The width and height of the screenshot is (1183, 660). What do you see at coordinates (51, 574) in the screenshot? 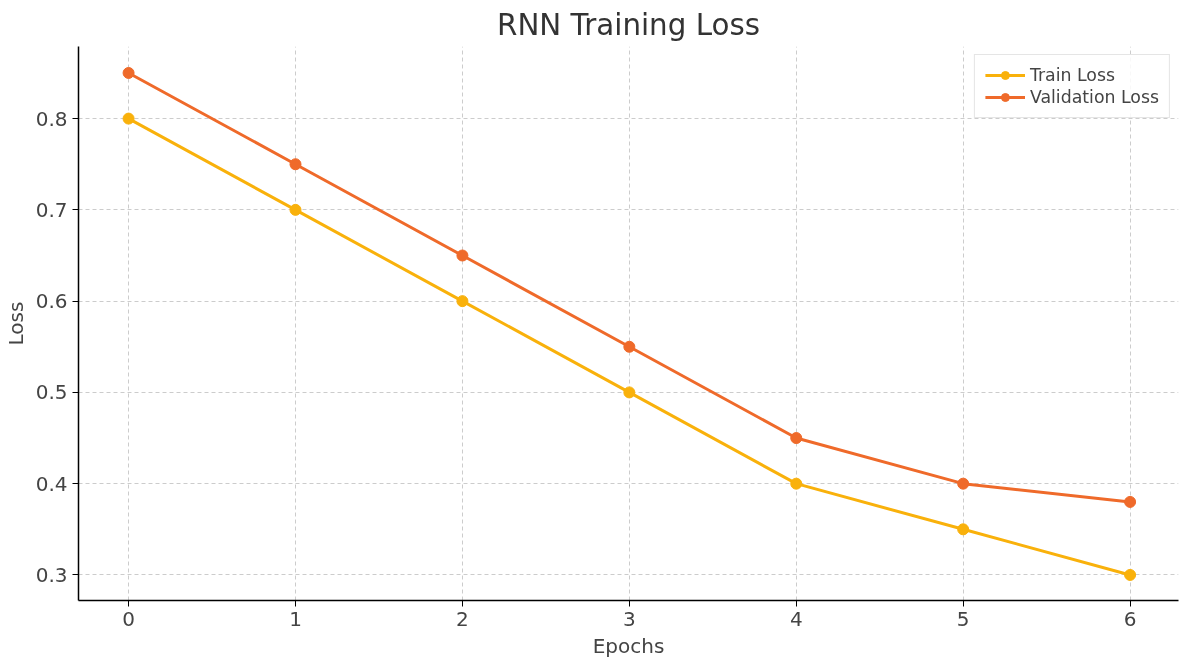
I see `y-tick-label: 0.3` at bounding box center [51, 574].